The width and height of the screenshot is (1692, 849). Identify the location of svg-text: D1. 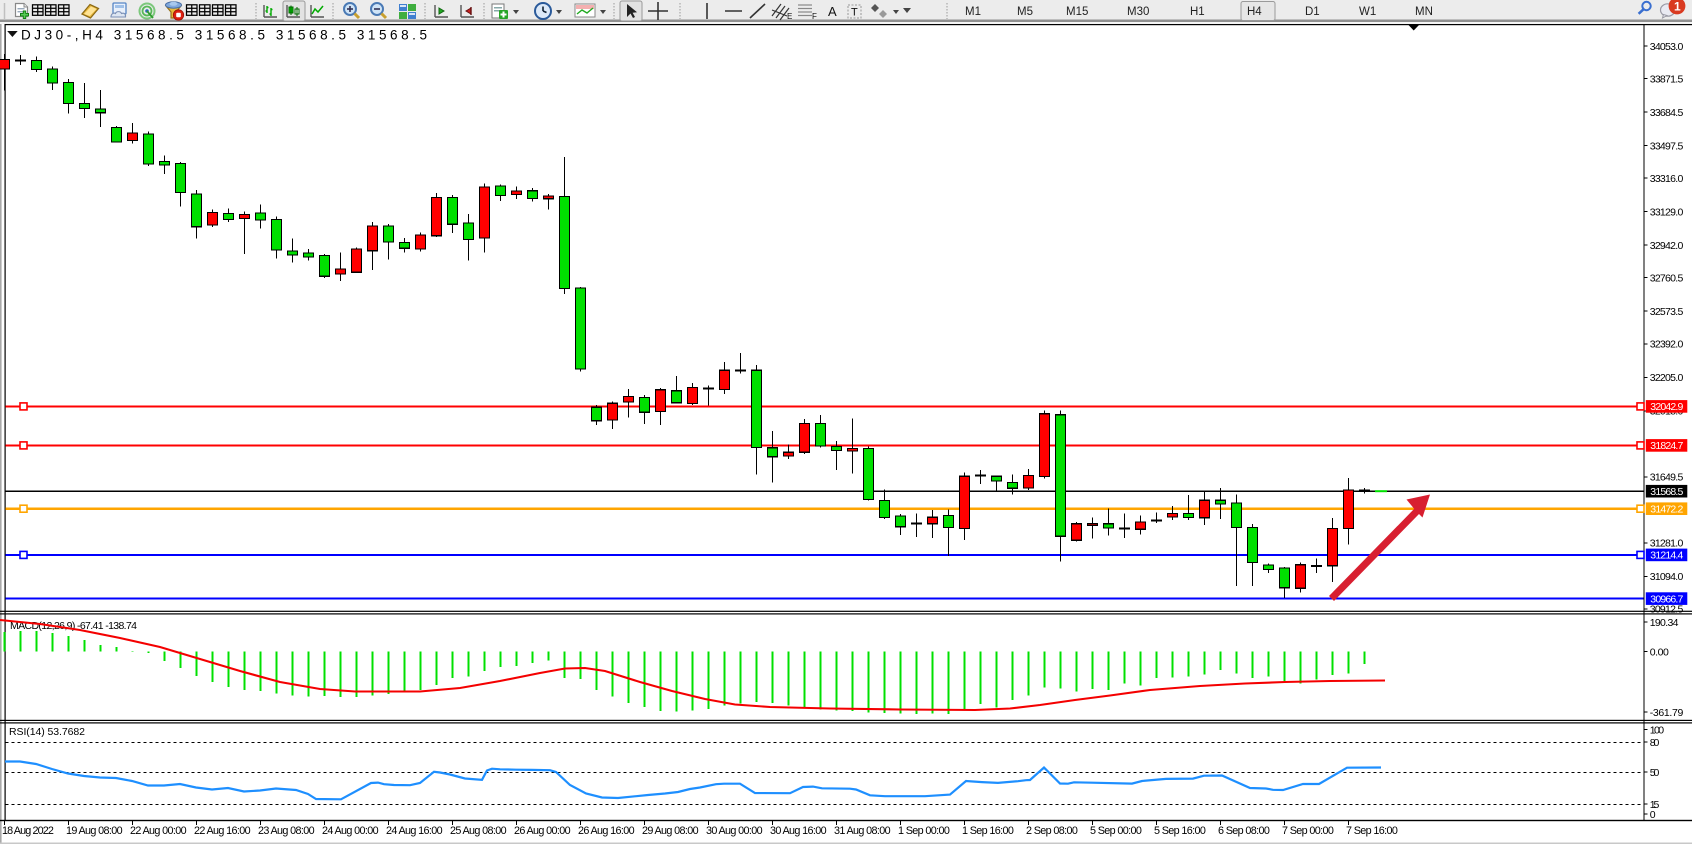
(1312, 12).